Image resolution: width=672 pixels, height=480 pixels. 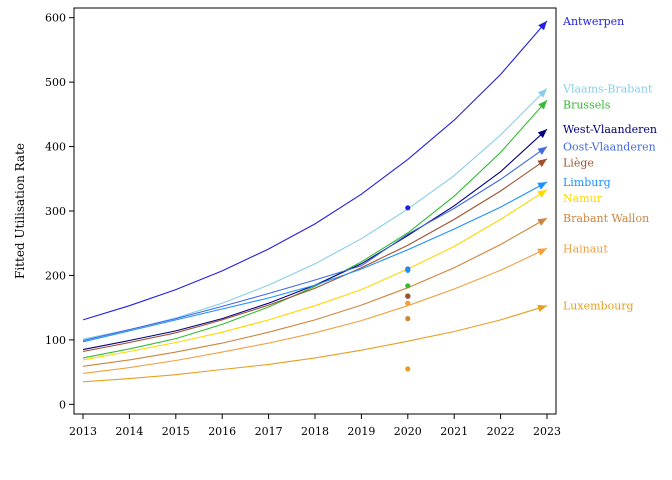 What do you see at coordinates (542, 133) in the screenshot?
I see `series-arrowhead-west-vlaanderen` at bounding box center [542, 133].